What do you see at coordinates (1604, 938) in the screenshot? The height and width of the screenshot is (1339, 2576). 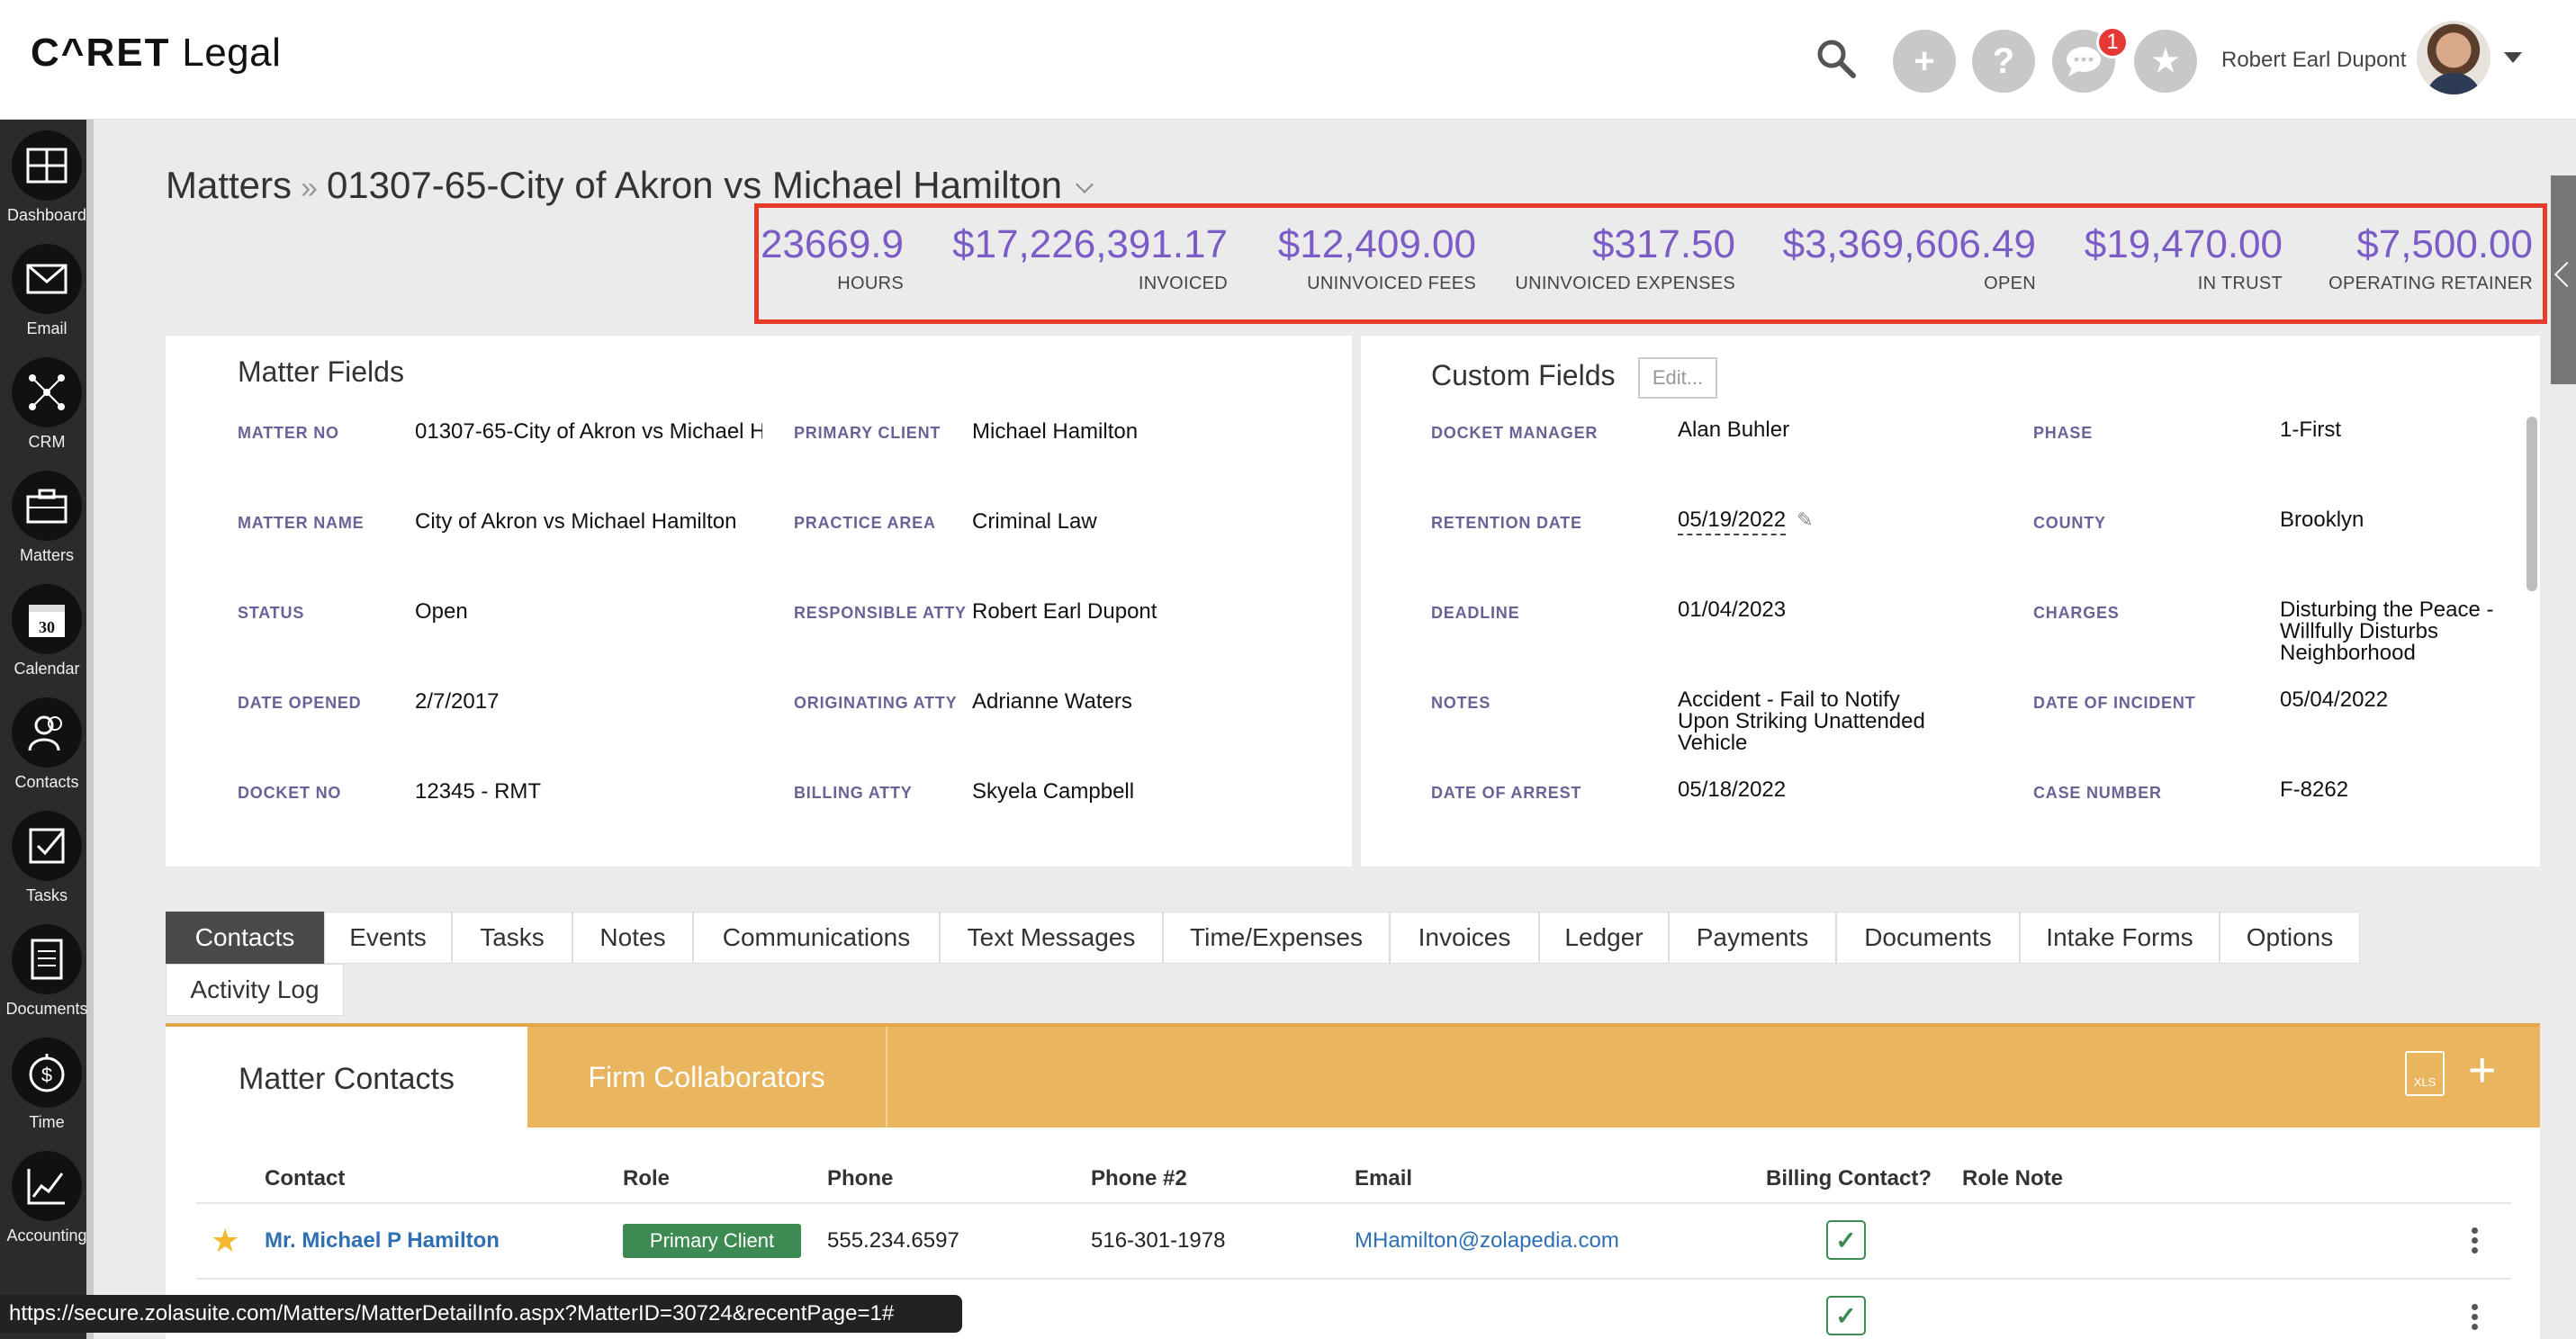 I see `tab-ledger: Ledger` at bounding box center [1604, 938].